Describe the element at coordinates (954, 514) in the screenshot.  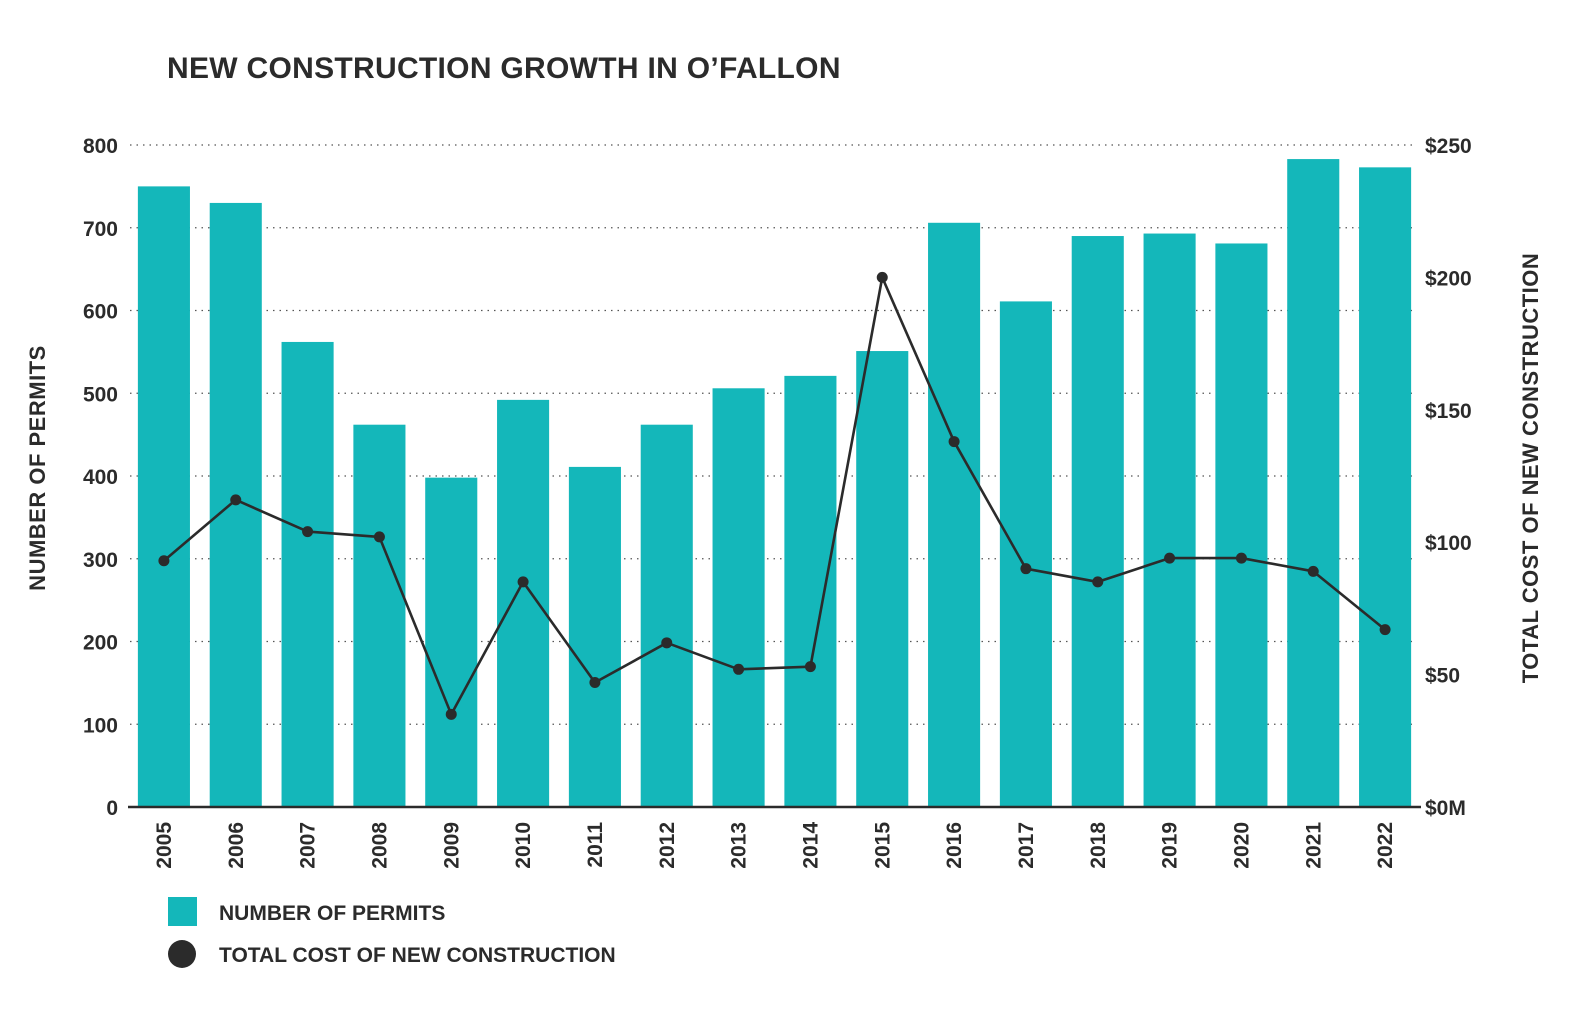
I see `bar-2016` at that location.